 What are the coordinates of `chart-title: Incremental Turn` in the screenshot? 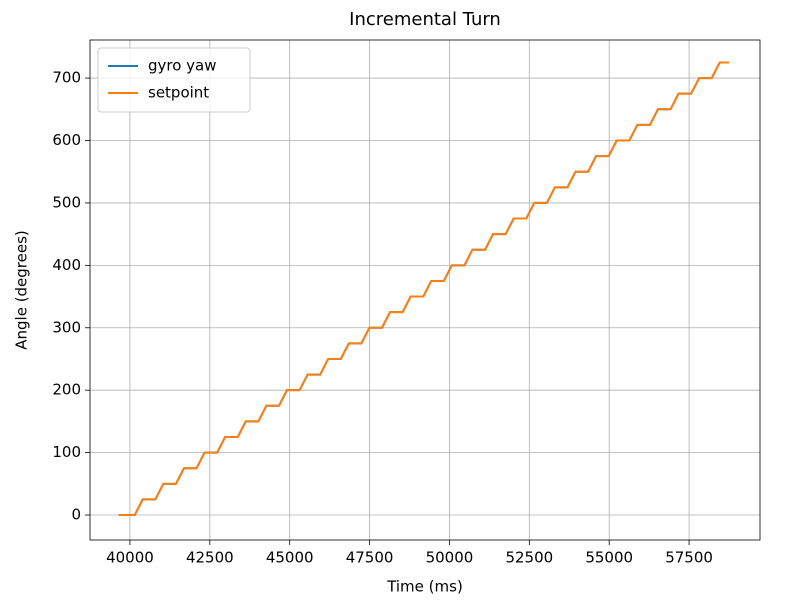 It's located at (425, 19).